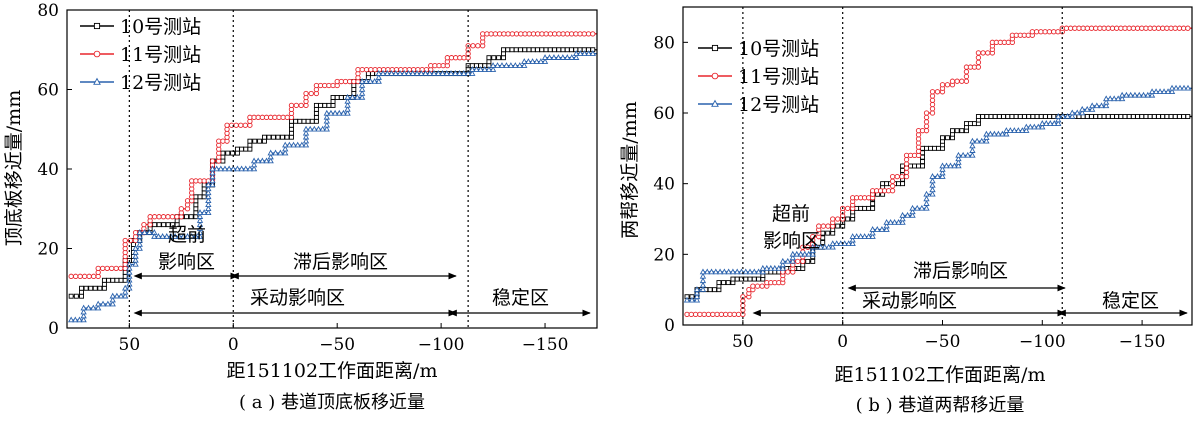  I want to click on chart-a-stable-label: 稳定区, so click(520, 298).